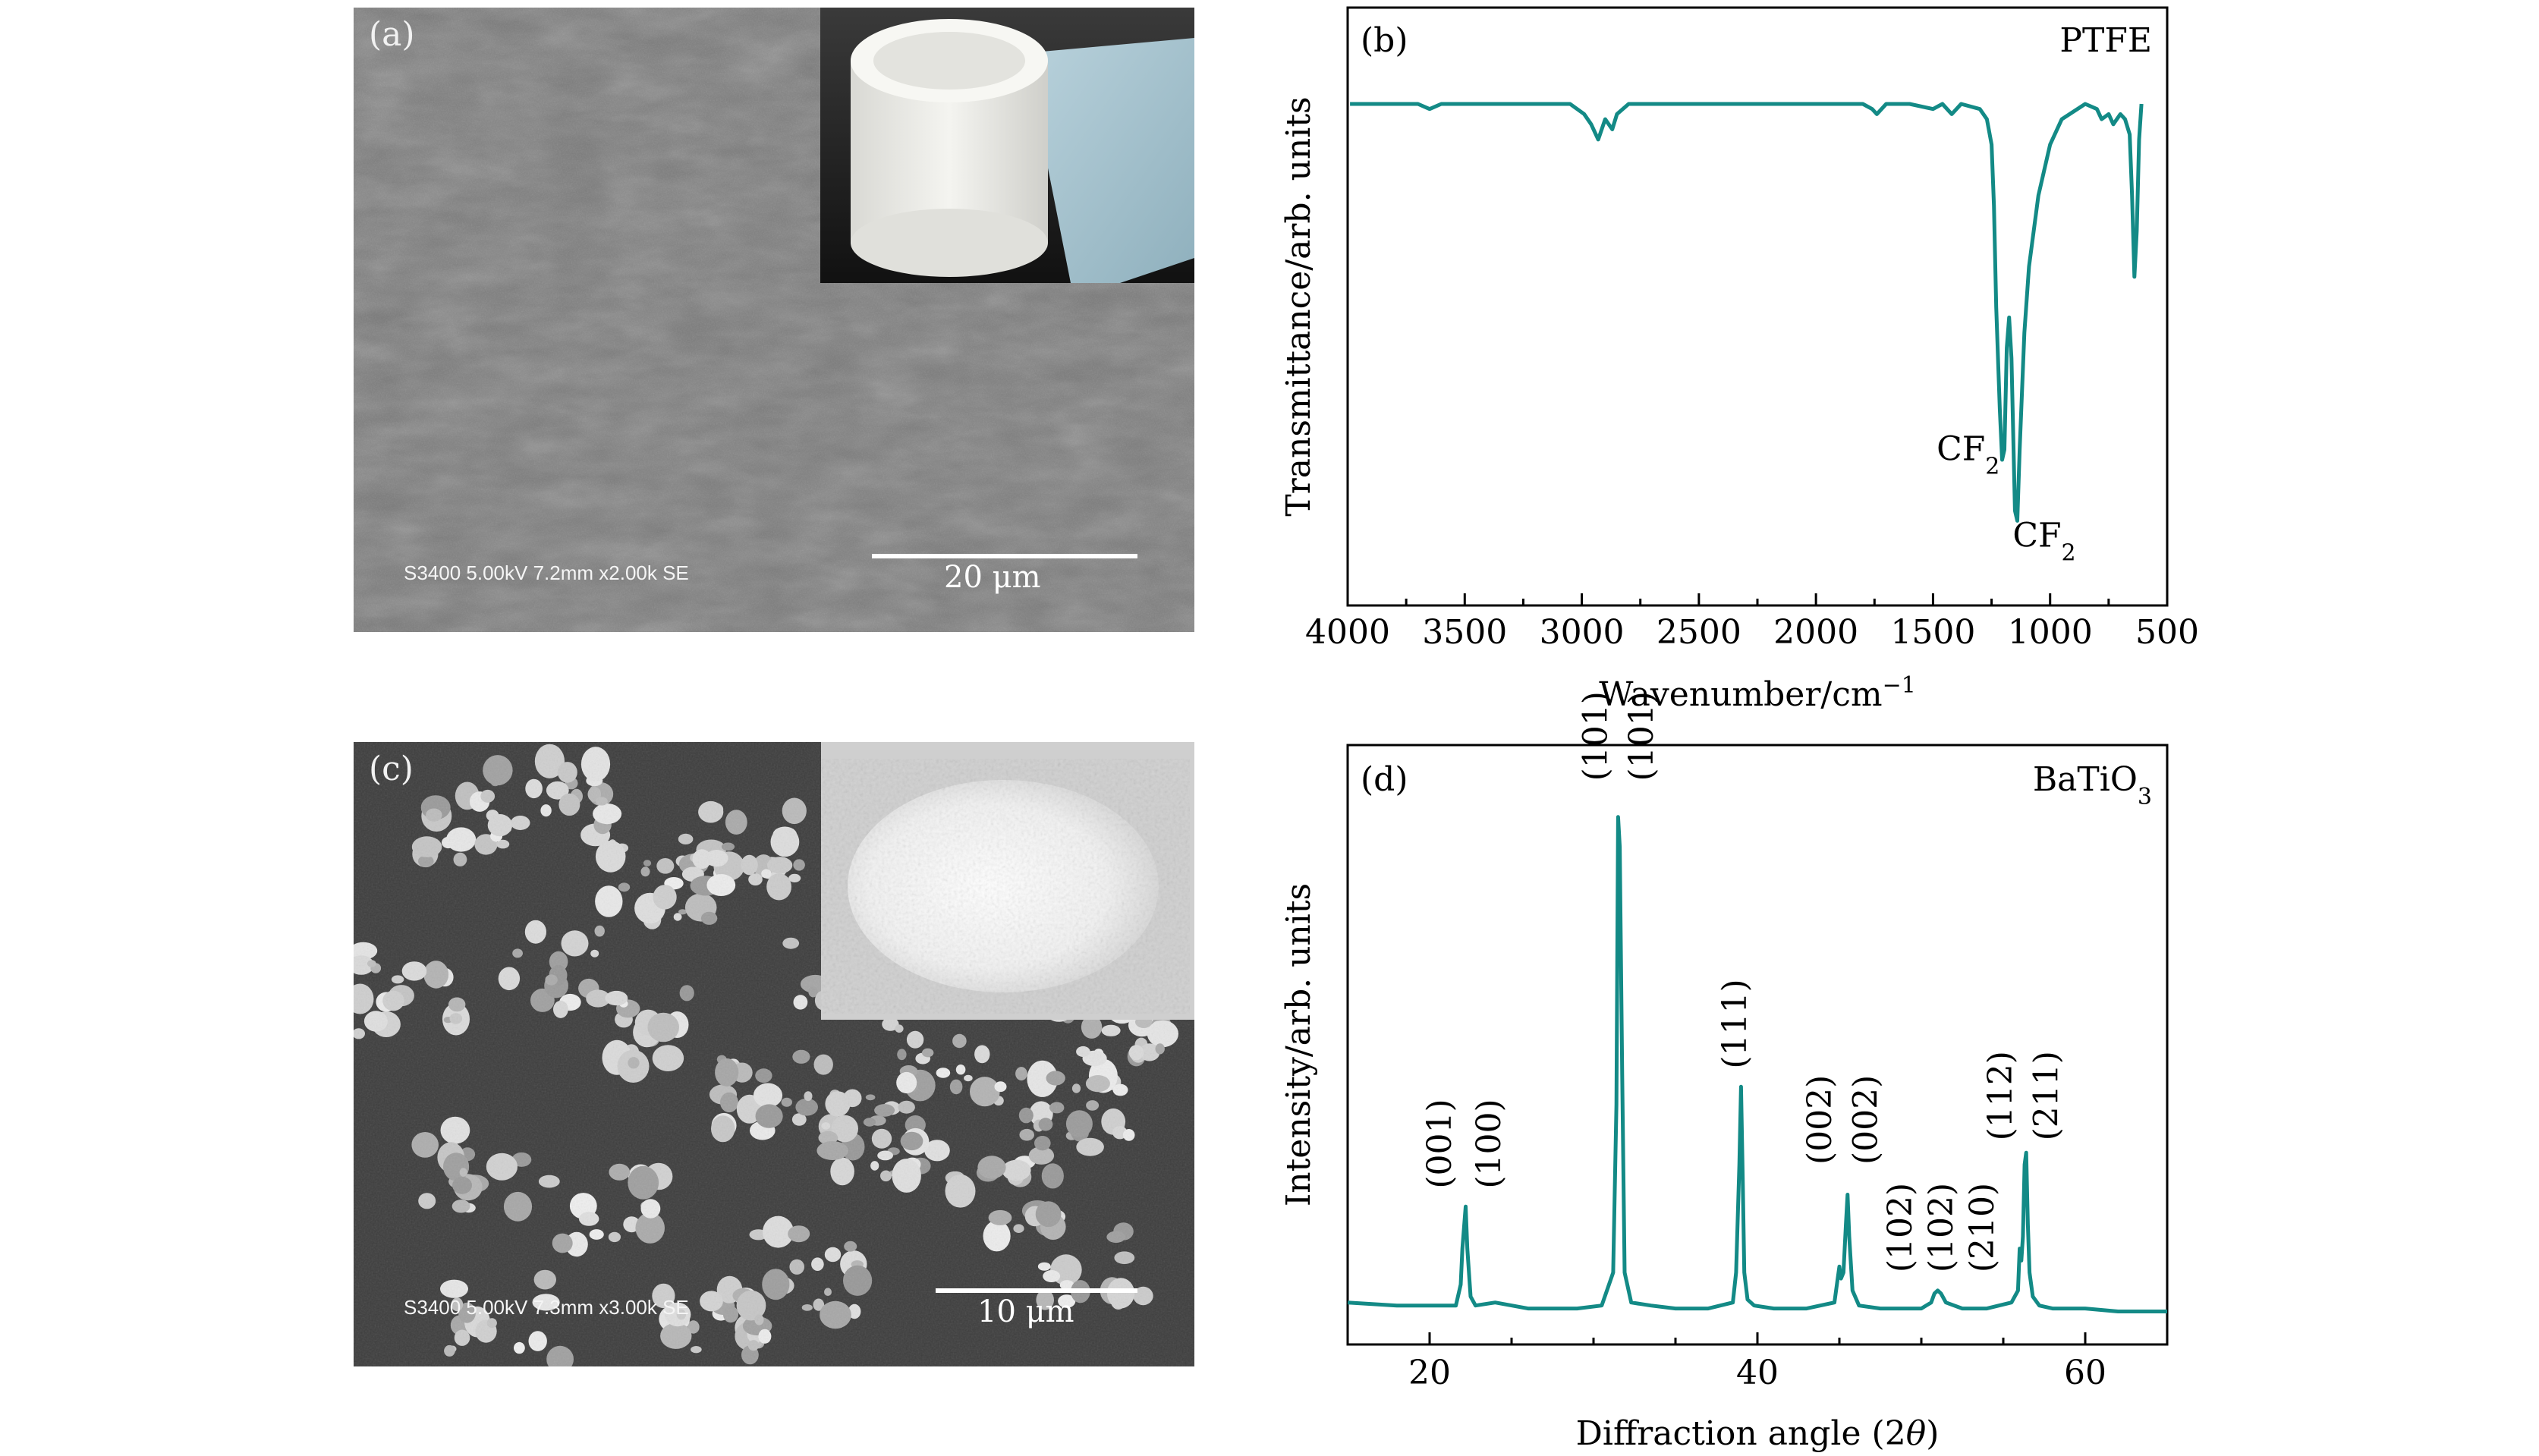 The image size is (2539, 1456). I want to click on ftir-y-axis-label: Transmittance/arb. units, so click(1298, 306).